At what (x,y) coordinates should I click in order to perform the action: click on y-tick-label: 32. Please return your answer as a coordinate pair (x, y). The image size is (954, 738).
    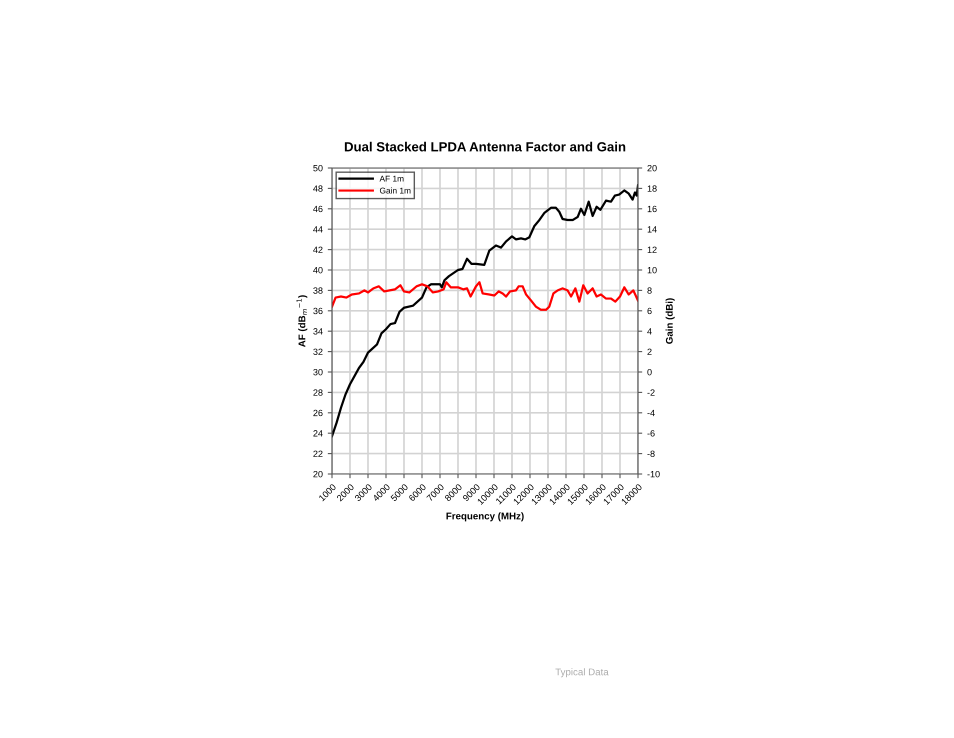
    Looking at the image, I should click on (318, 351).